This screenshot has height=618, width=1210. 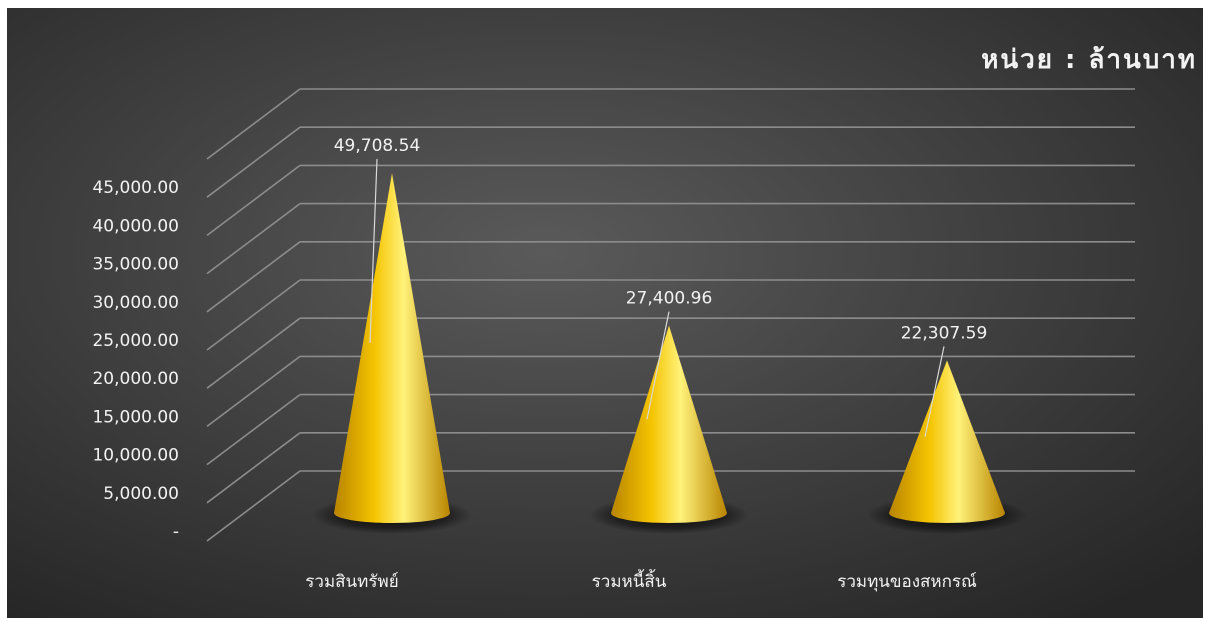 What do you see at coordinates (135, 379) in the screenshot?
I see `y-tick-label: 20,000.00` at bounding box center [135, 379].